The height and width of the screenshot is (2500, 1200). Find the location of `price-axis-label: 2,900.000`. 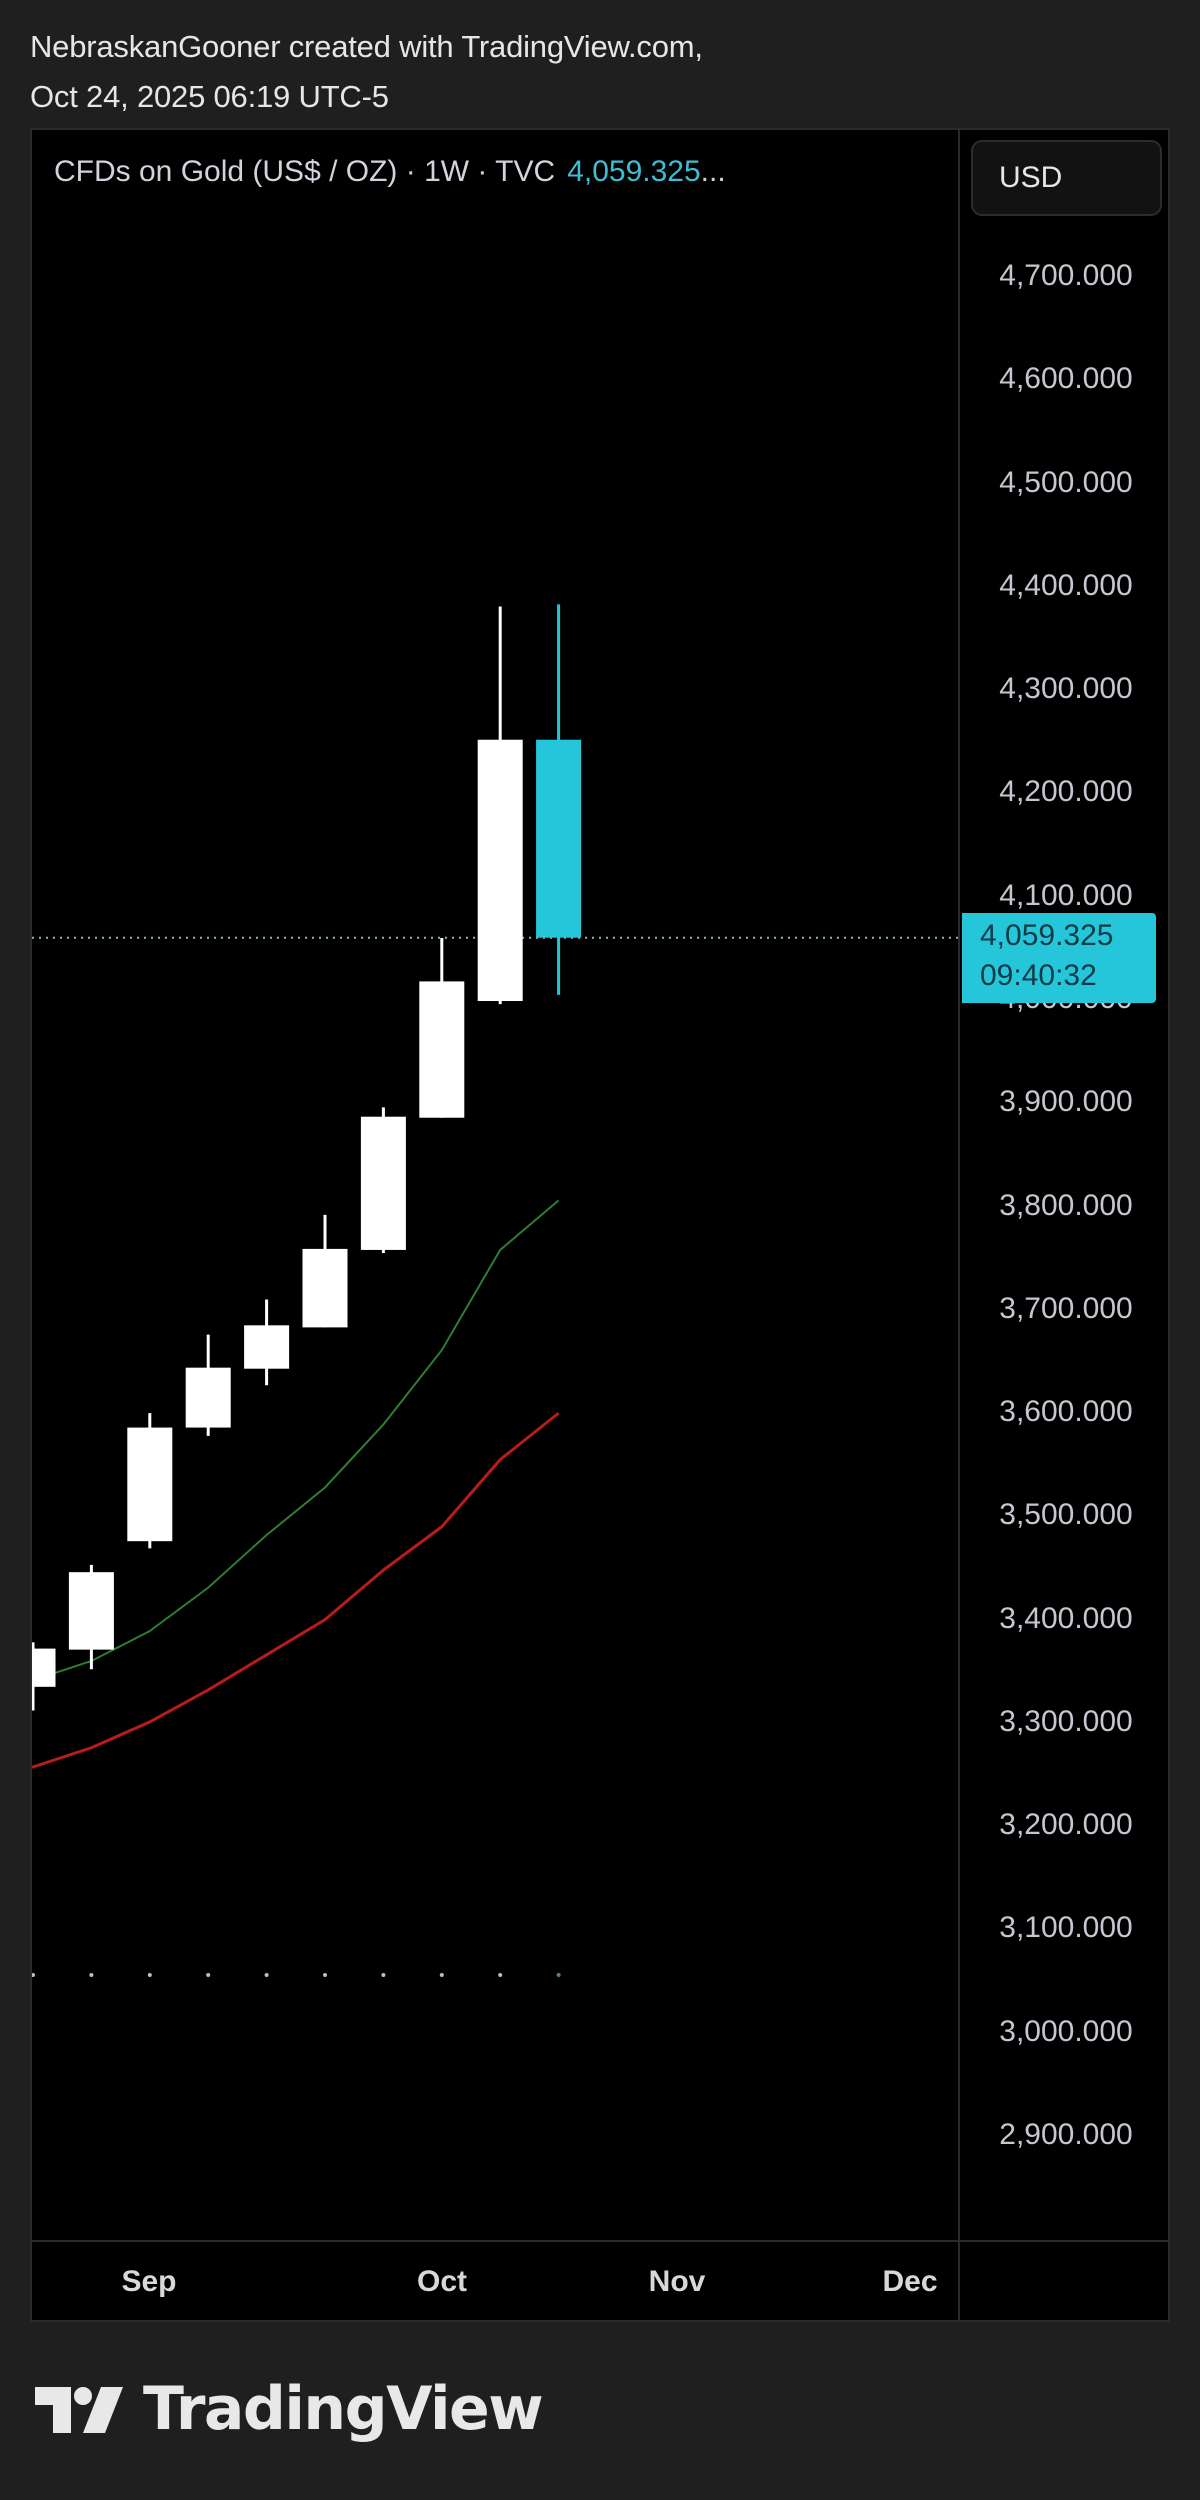

price-axis-label: 2,900.000 is located at coordinates (1066, 2135).